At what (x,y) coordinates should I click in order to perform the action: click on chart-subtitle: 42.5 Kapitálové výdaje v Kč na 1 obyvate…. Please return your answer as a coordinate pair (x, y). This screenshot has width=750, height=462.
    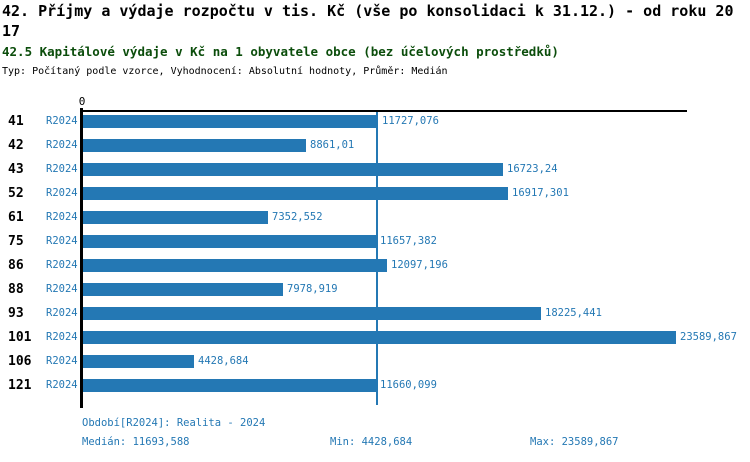
    Looking at the image, I should click on (280, 51).